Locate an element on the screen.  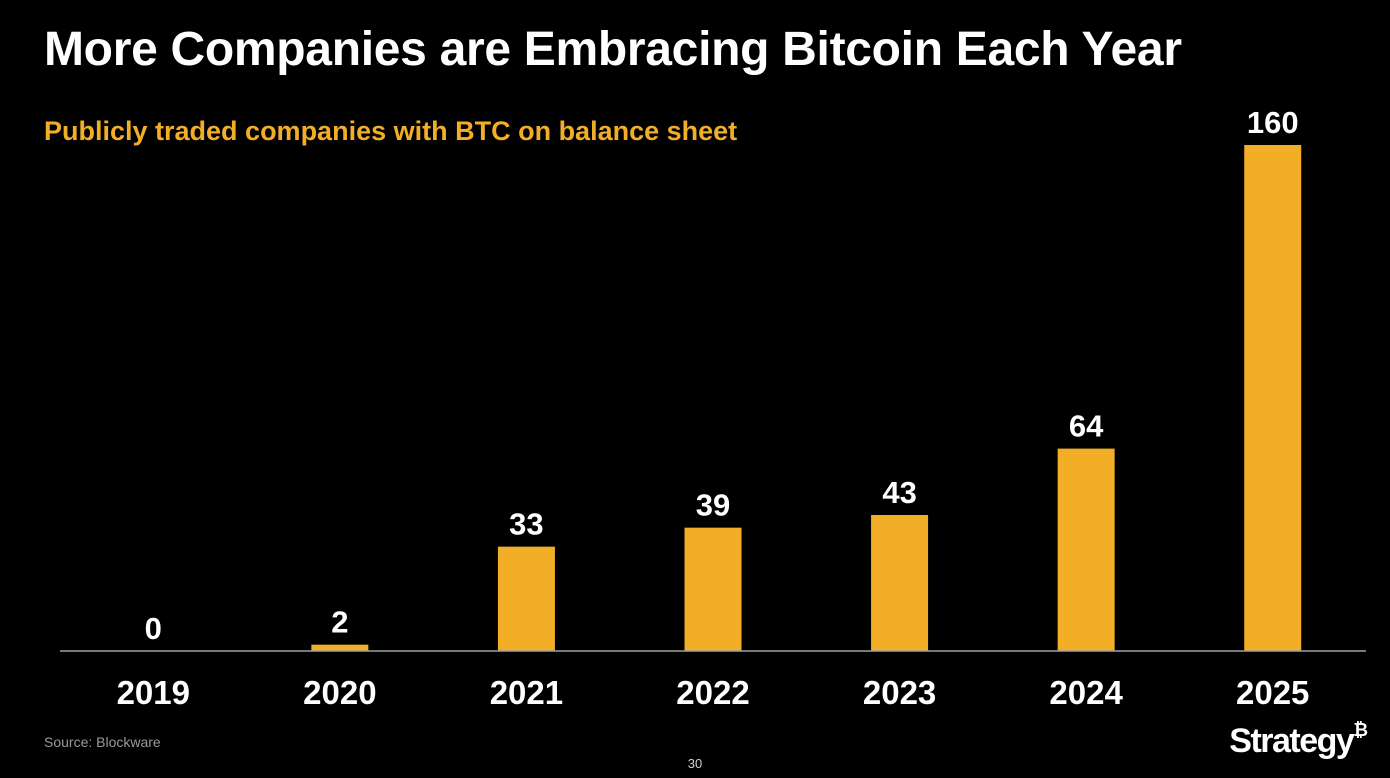
value-label-2020: 2 is located at coordinates (339, 622).